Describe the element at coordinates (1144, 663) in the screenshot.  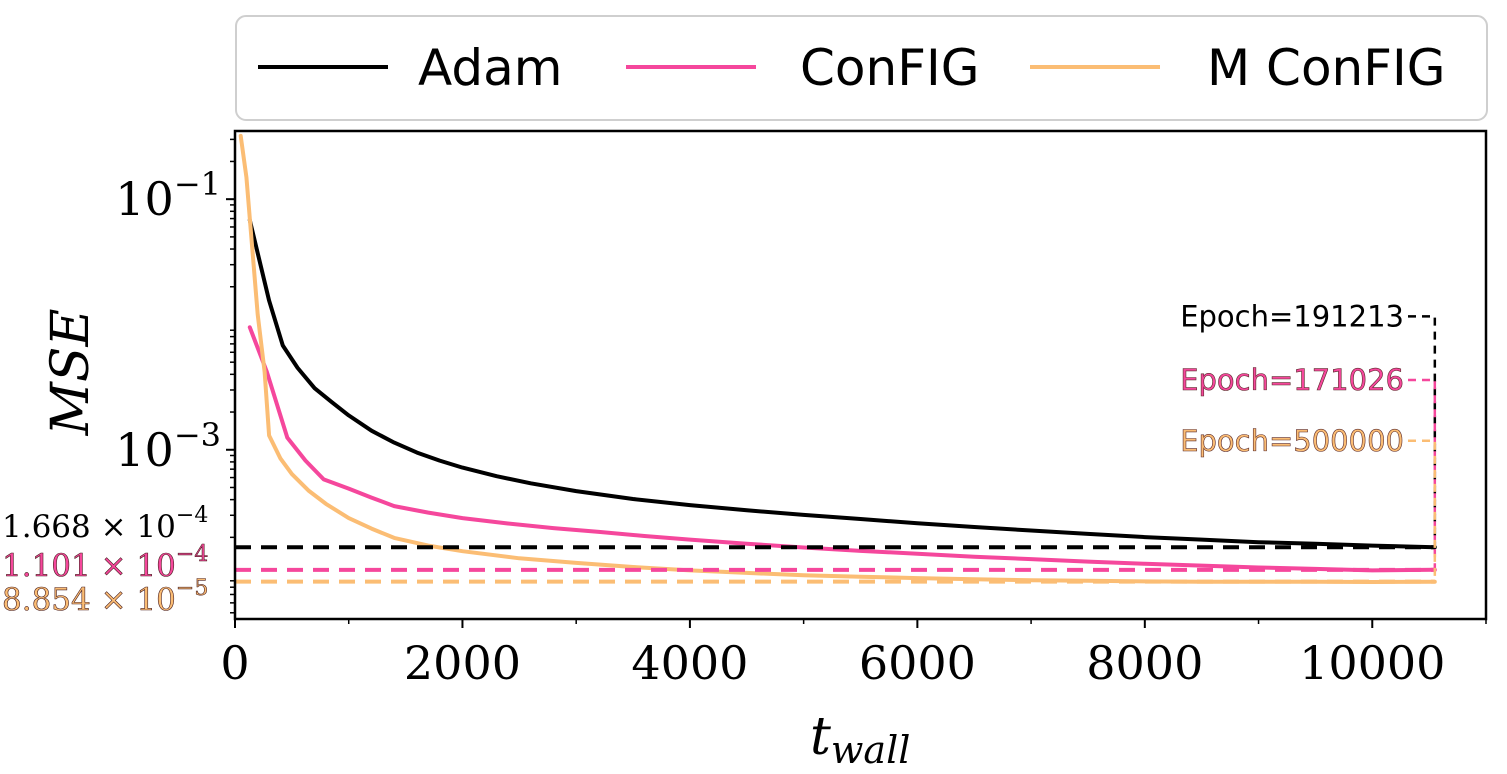
I see `x-tick-label: 8000` at that location.